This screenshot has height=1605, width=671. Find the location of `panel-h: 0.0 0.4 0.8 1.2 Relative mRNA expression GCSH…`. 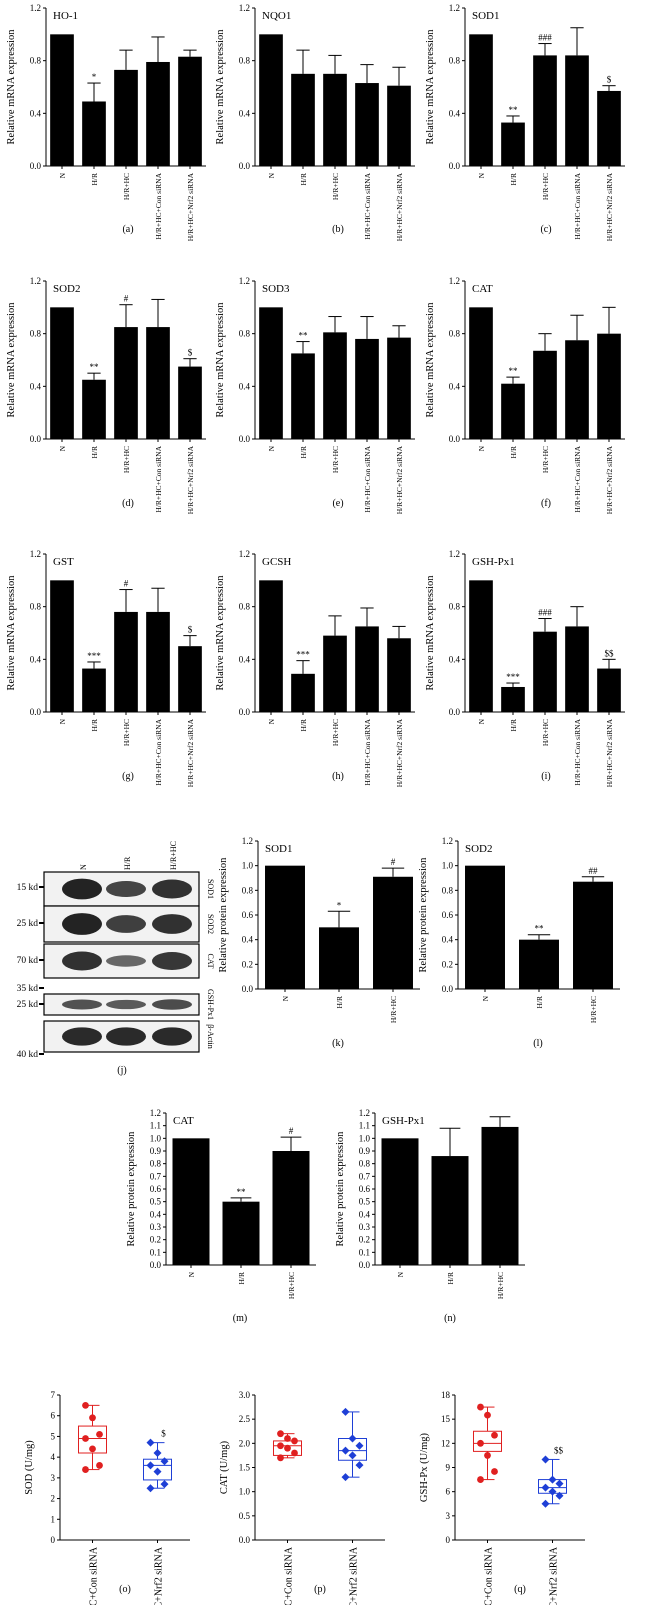

panel-h: 0.0 0.4 0.8 1.2 Relative mRNA expression GCSH… is located at coordinates (315, 668).